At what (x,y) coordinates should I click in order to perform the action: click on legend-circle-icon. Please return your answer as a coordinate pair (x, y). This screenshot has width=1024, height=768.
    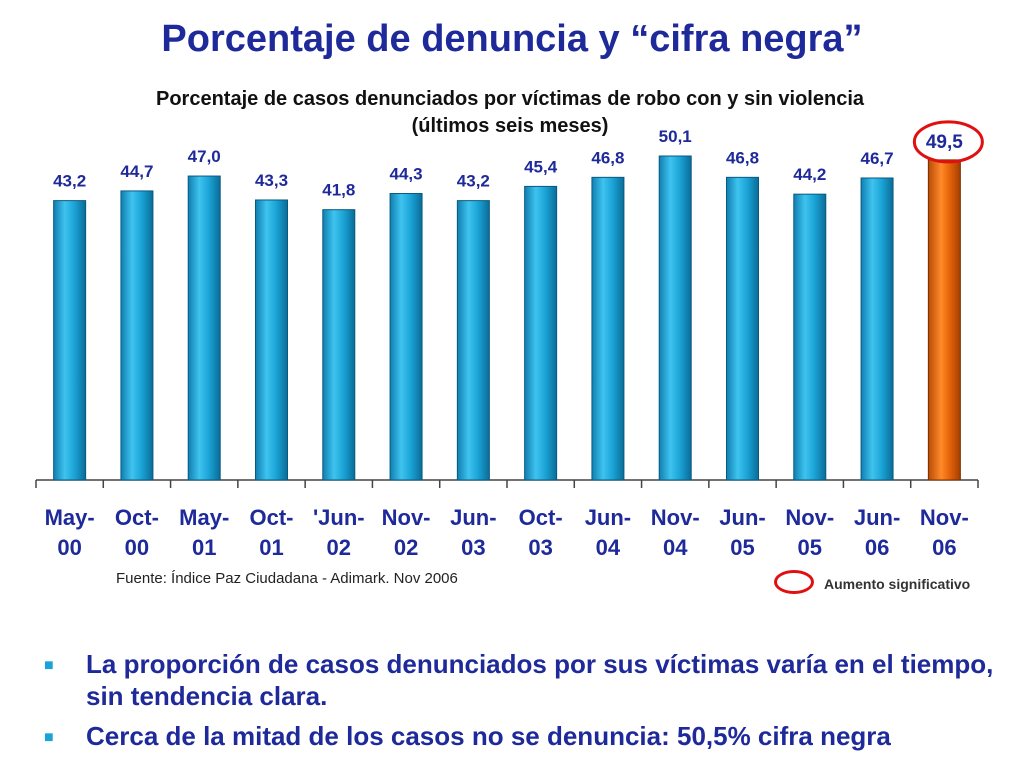
    Looking at the image, I should click on (794, 582).